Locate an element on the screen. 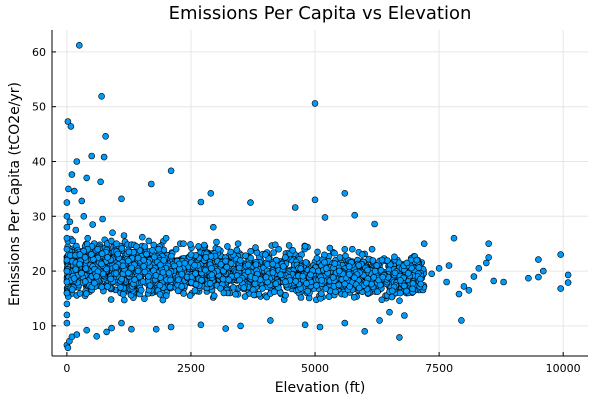 The image size is (600, 400). y-tick-label: 50 is located at coordinates (39, 107).